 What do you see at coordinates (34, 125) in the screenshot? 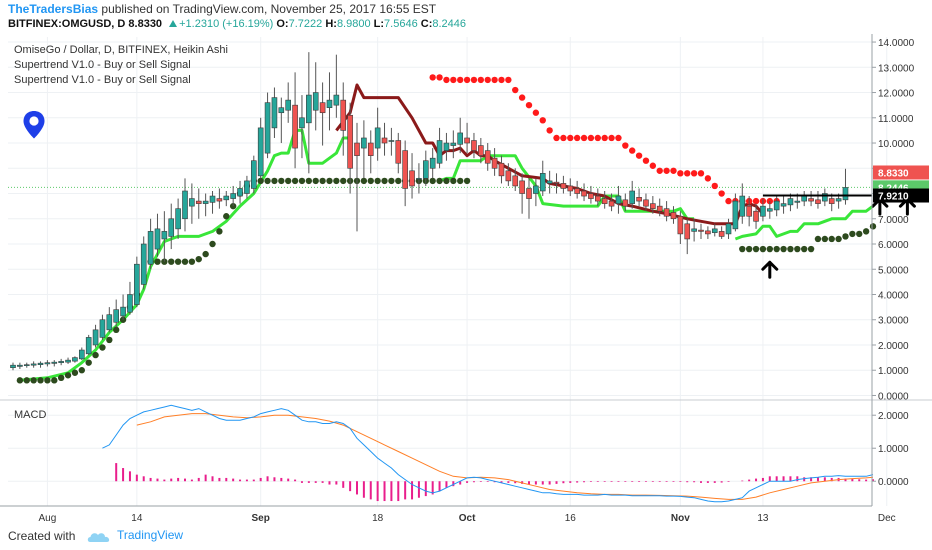
I see `map-pin-icon` at bounding box center [34, 125].